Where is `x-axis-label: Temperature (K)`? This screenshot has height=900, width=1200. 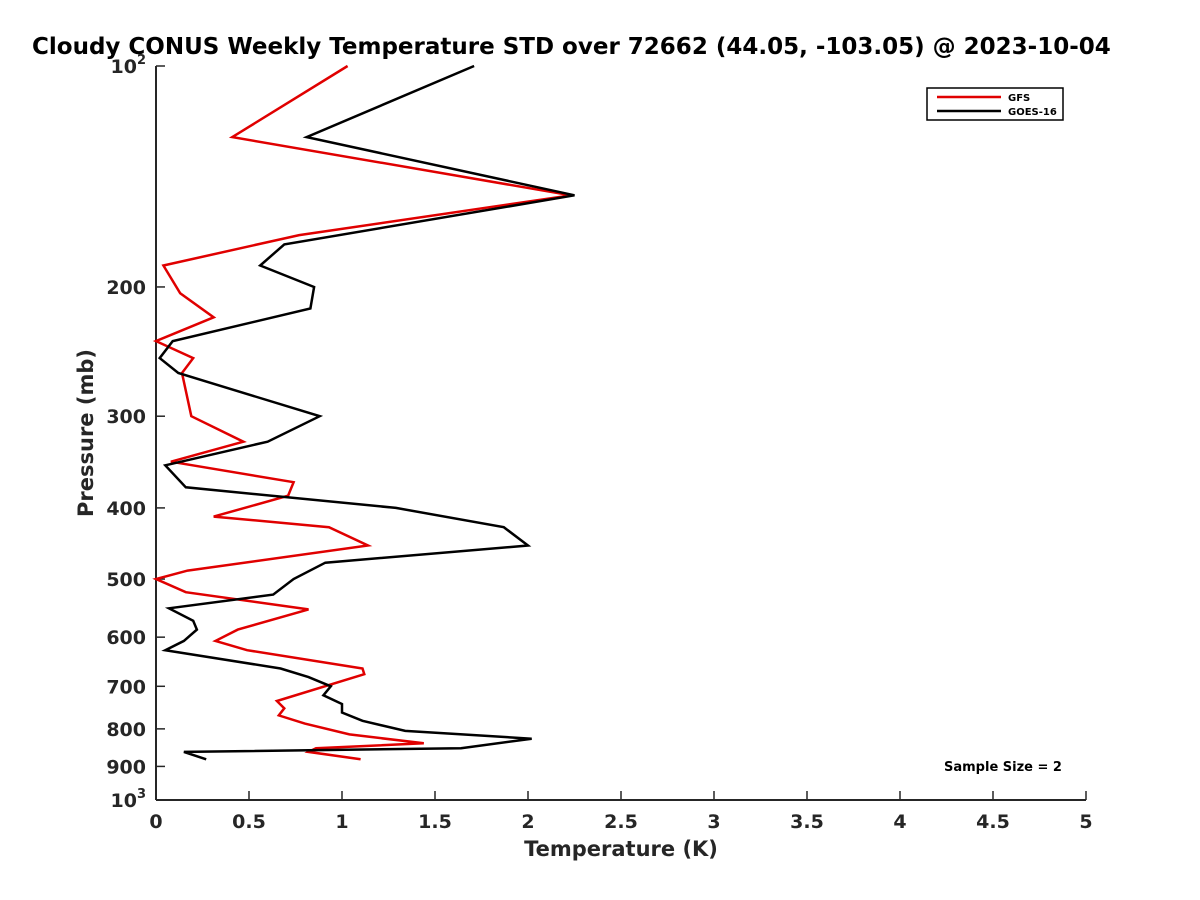 x-axis-label: Temperature (K) is located at coordinates (621, 849).